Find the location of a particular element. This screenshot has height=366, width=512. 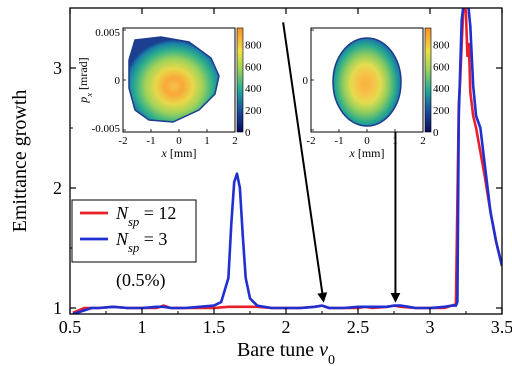

x-tick-label: 2.5 is located at coordinates (358, 327).